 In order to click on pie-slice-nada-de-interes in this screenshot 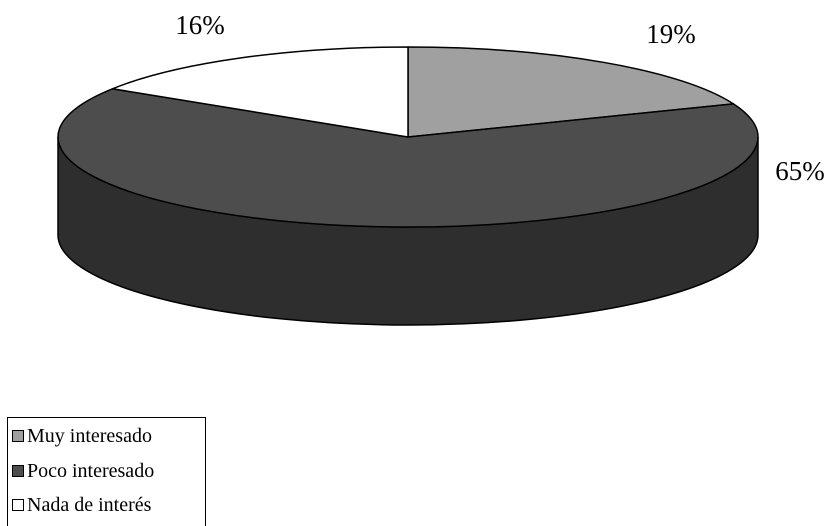, I will do `click(260, 92)`.